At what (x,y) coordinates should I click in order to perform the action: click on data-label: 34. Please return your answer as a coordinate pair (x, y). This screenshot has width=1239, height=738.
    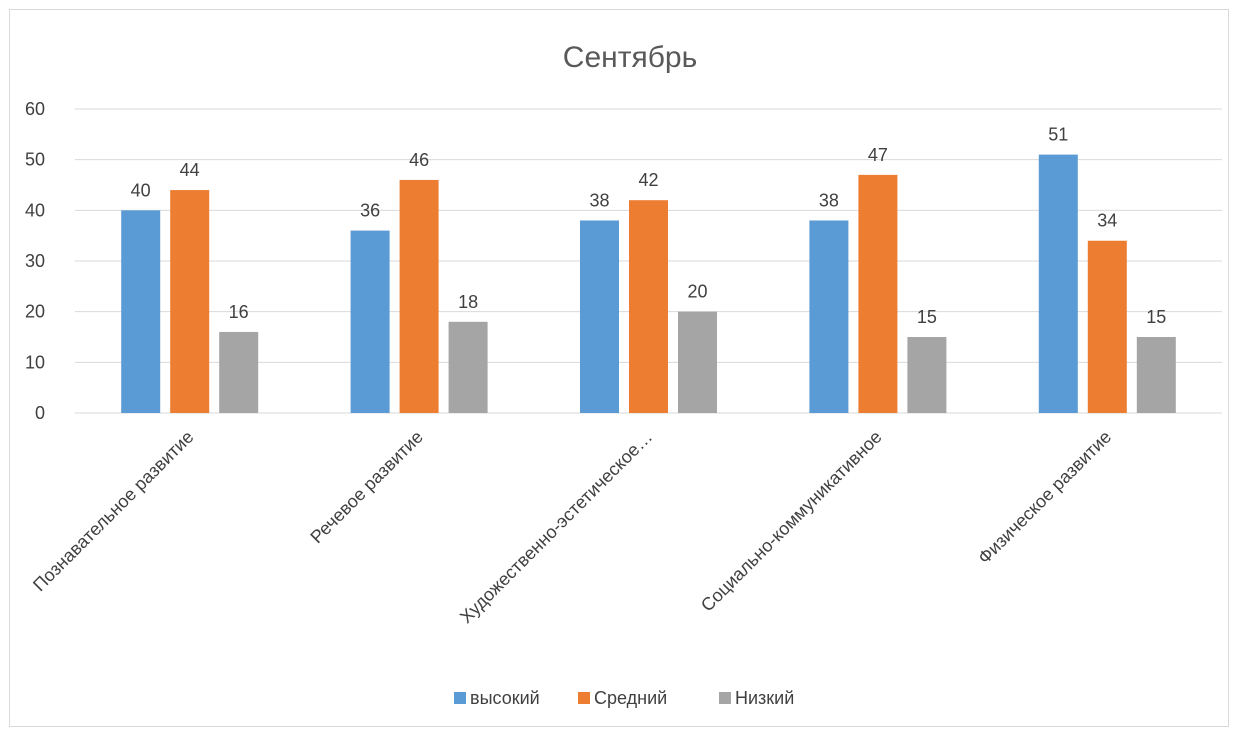
    Looking at the image, I should click on (1107, 221).